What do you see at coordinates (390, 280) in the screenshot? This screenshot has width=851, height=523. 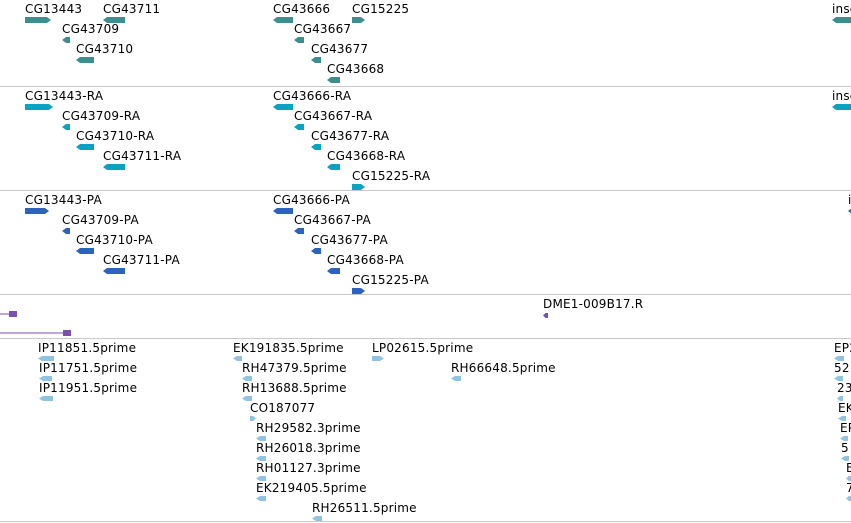 I see `feature-label: CG15225-PA` at bounding box center [390, 280].